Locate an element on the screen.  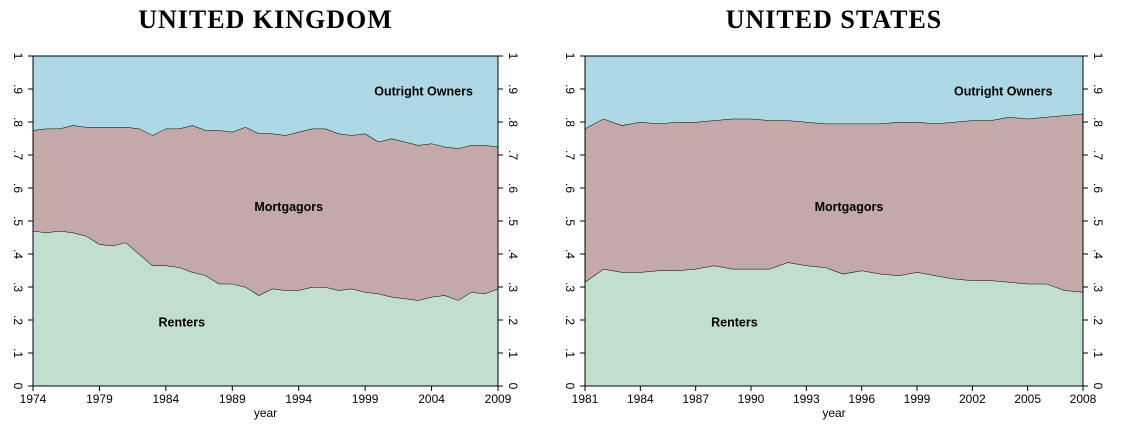
x-tick-label: 2004 is located at coordinates (431, 399).